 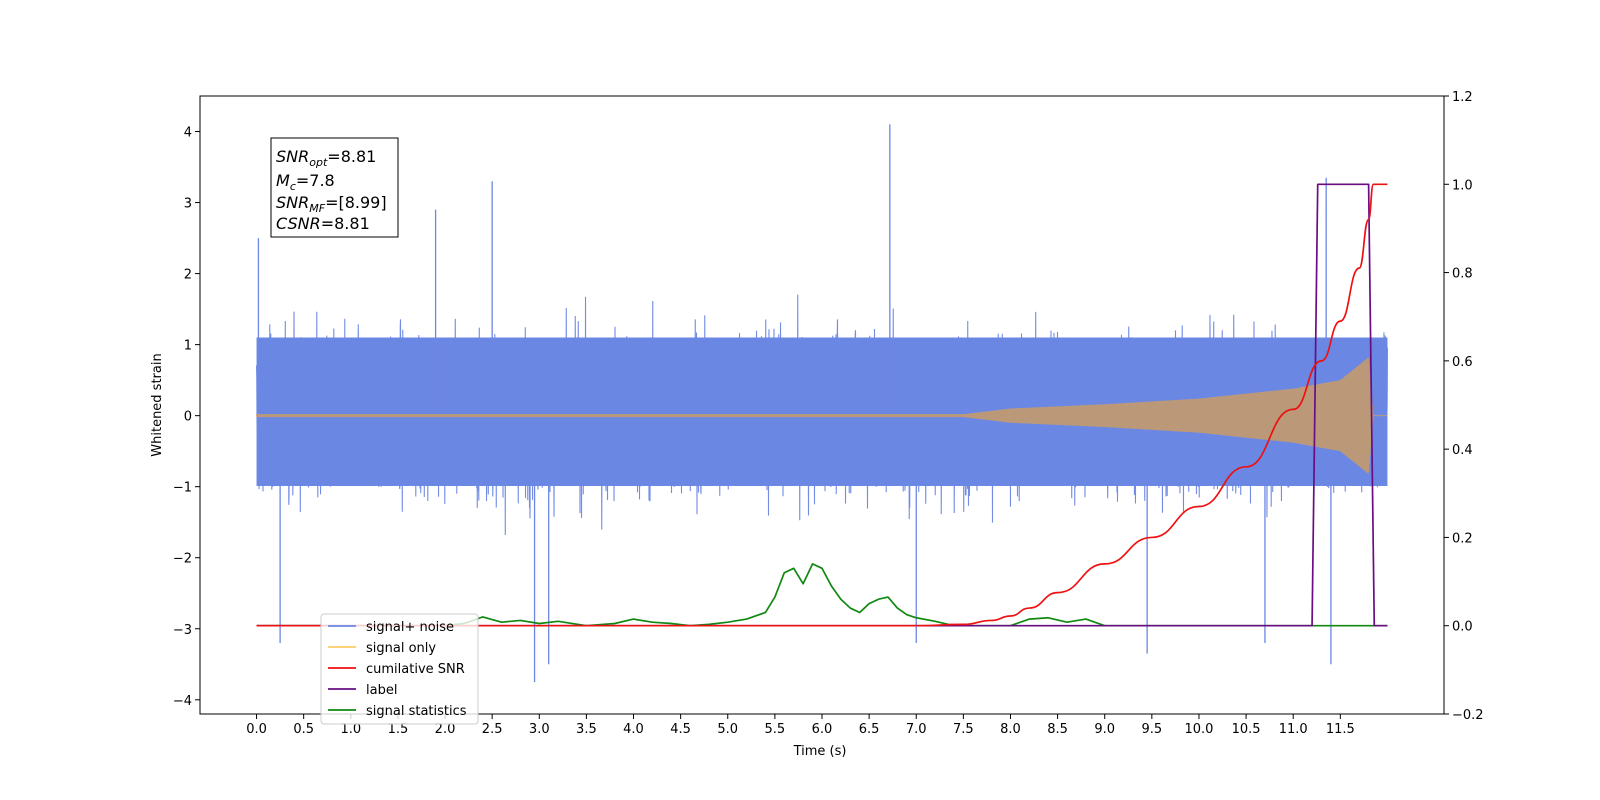 What do you see at coordinates (182, 630) in the screenshot?
I see `y-tick-label: −3` at bounding box center [182, 630].